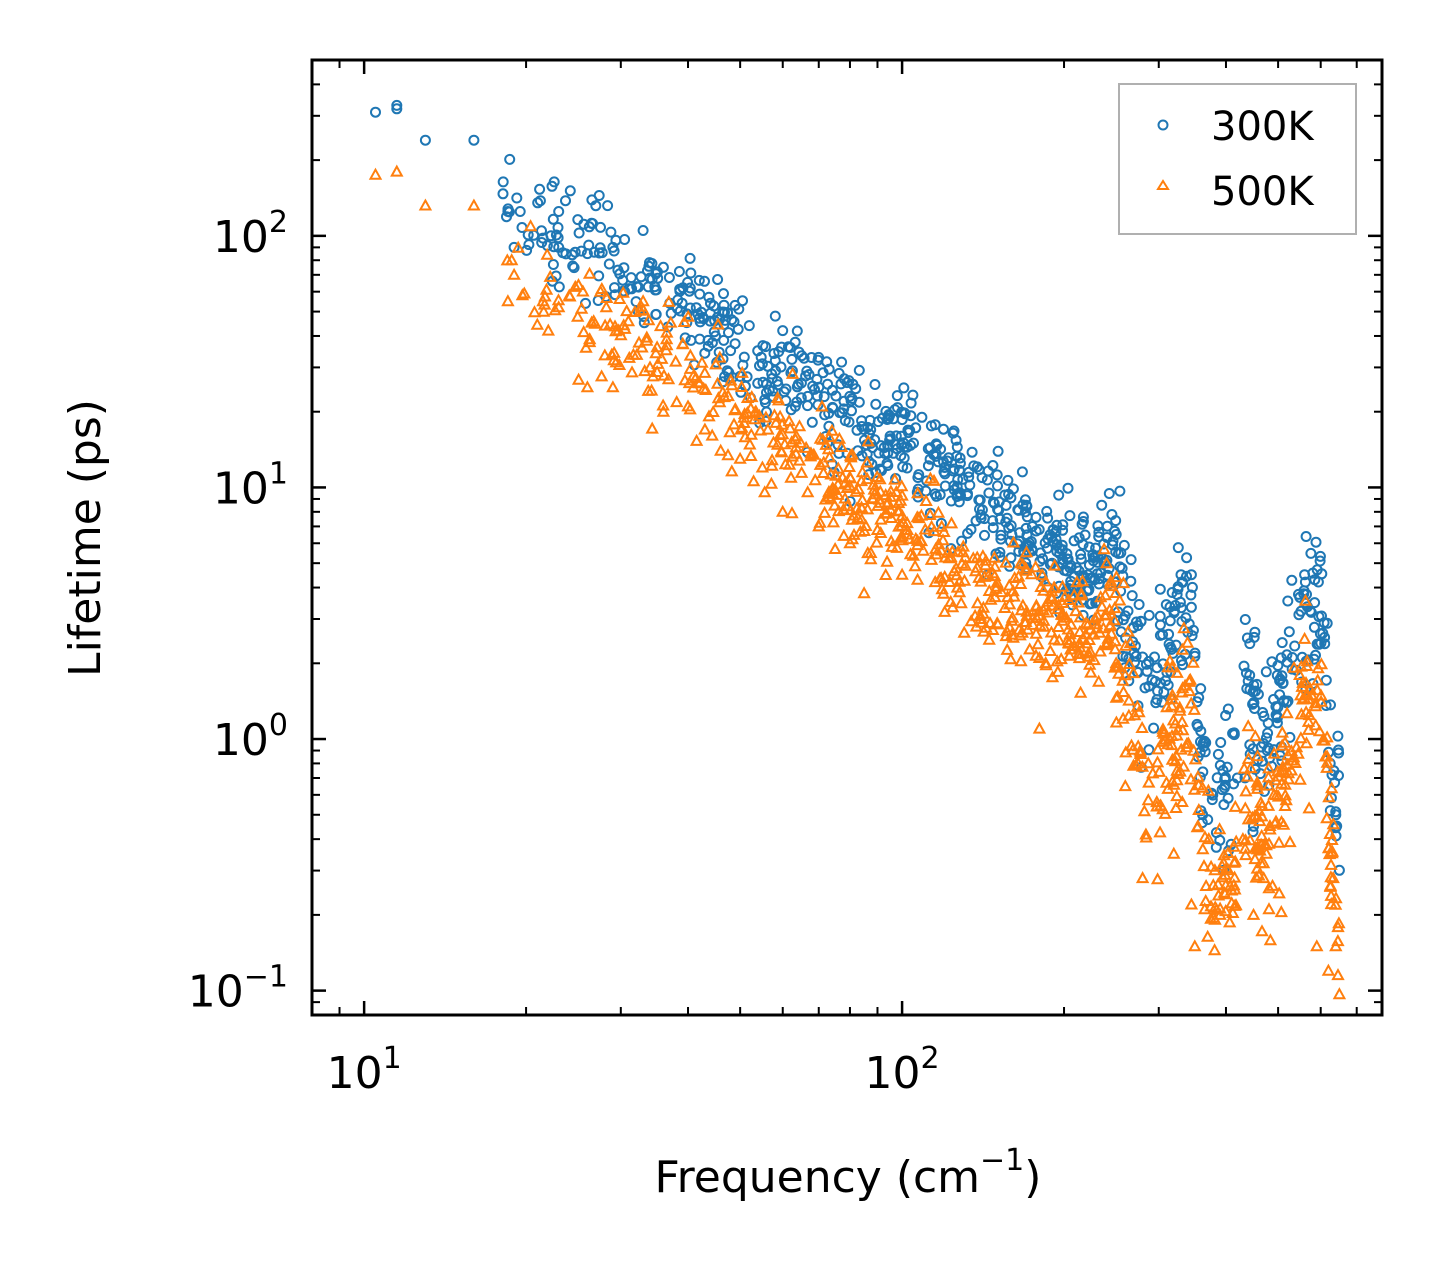 The height and width of the screenshot is (1265, 1442). I want to click on x-axis-label: Frequency (cm−1), so click(848, 1173).